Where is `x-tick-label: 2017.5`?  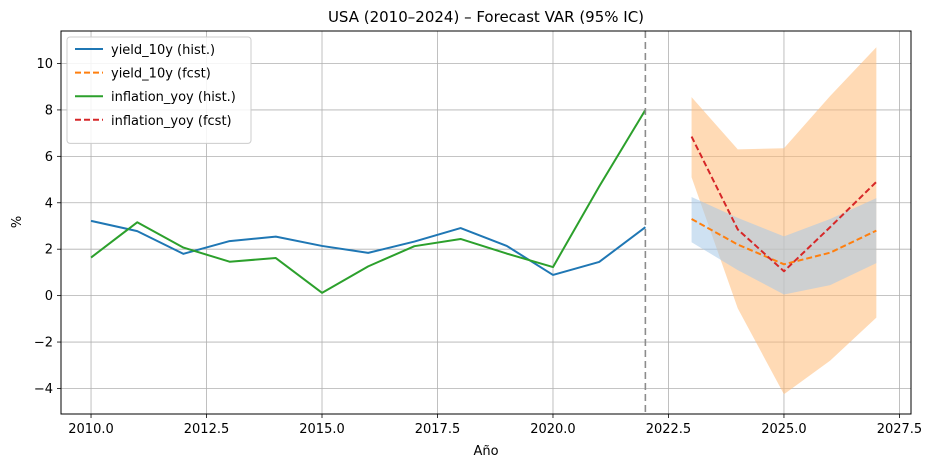
x-tick-label: 2017.5 is located at coordinates (438, 429).